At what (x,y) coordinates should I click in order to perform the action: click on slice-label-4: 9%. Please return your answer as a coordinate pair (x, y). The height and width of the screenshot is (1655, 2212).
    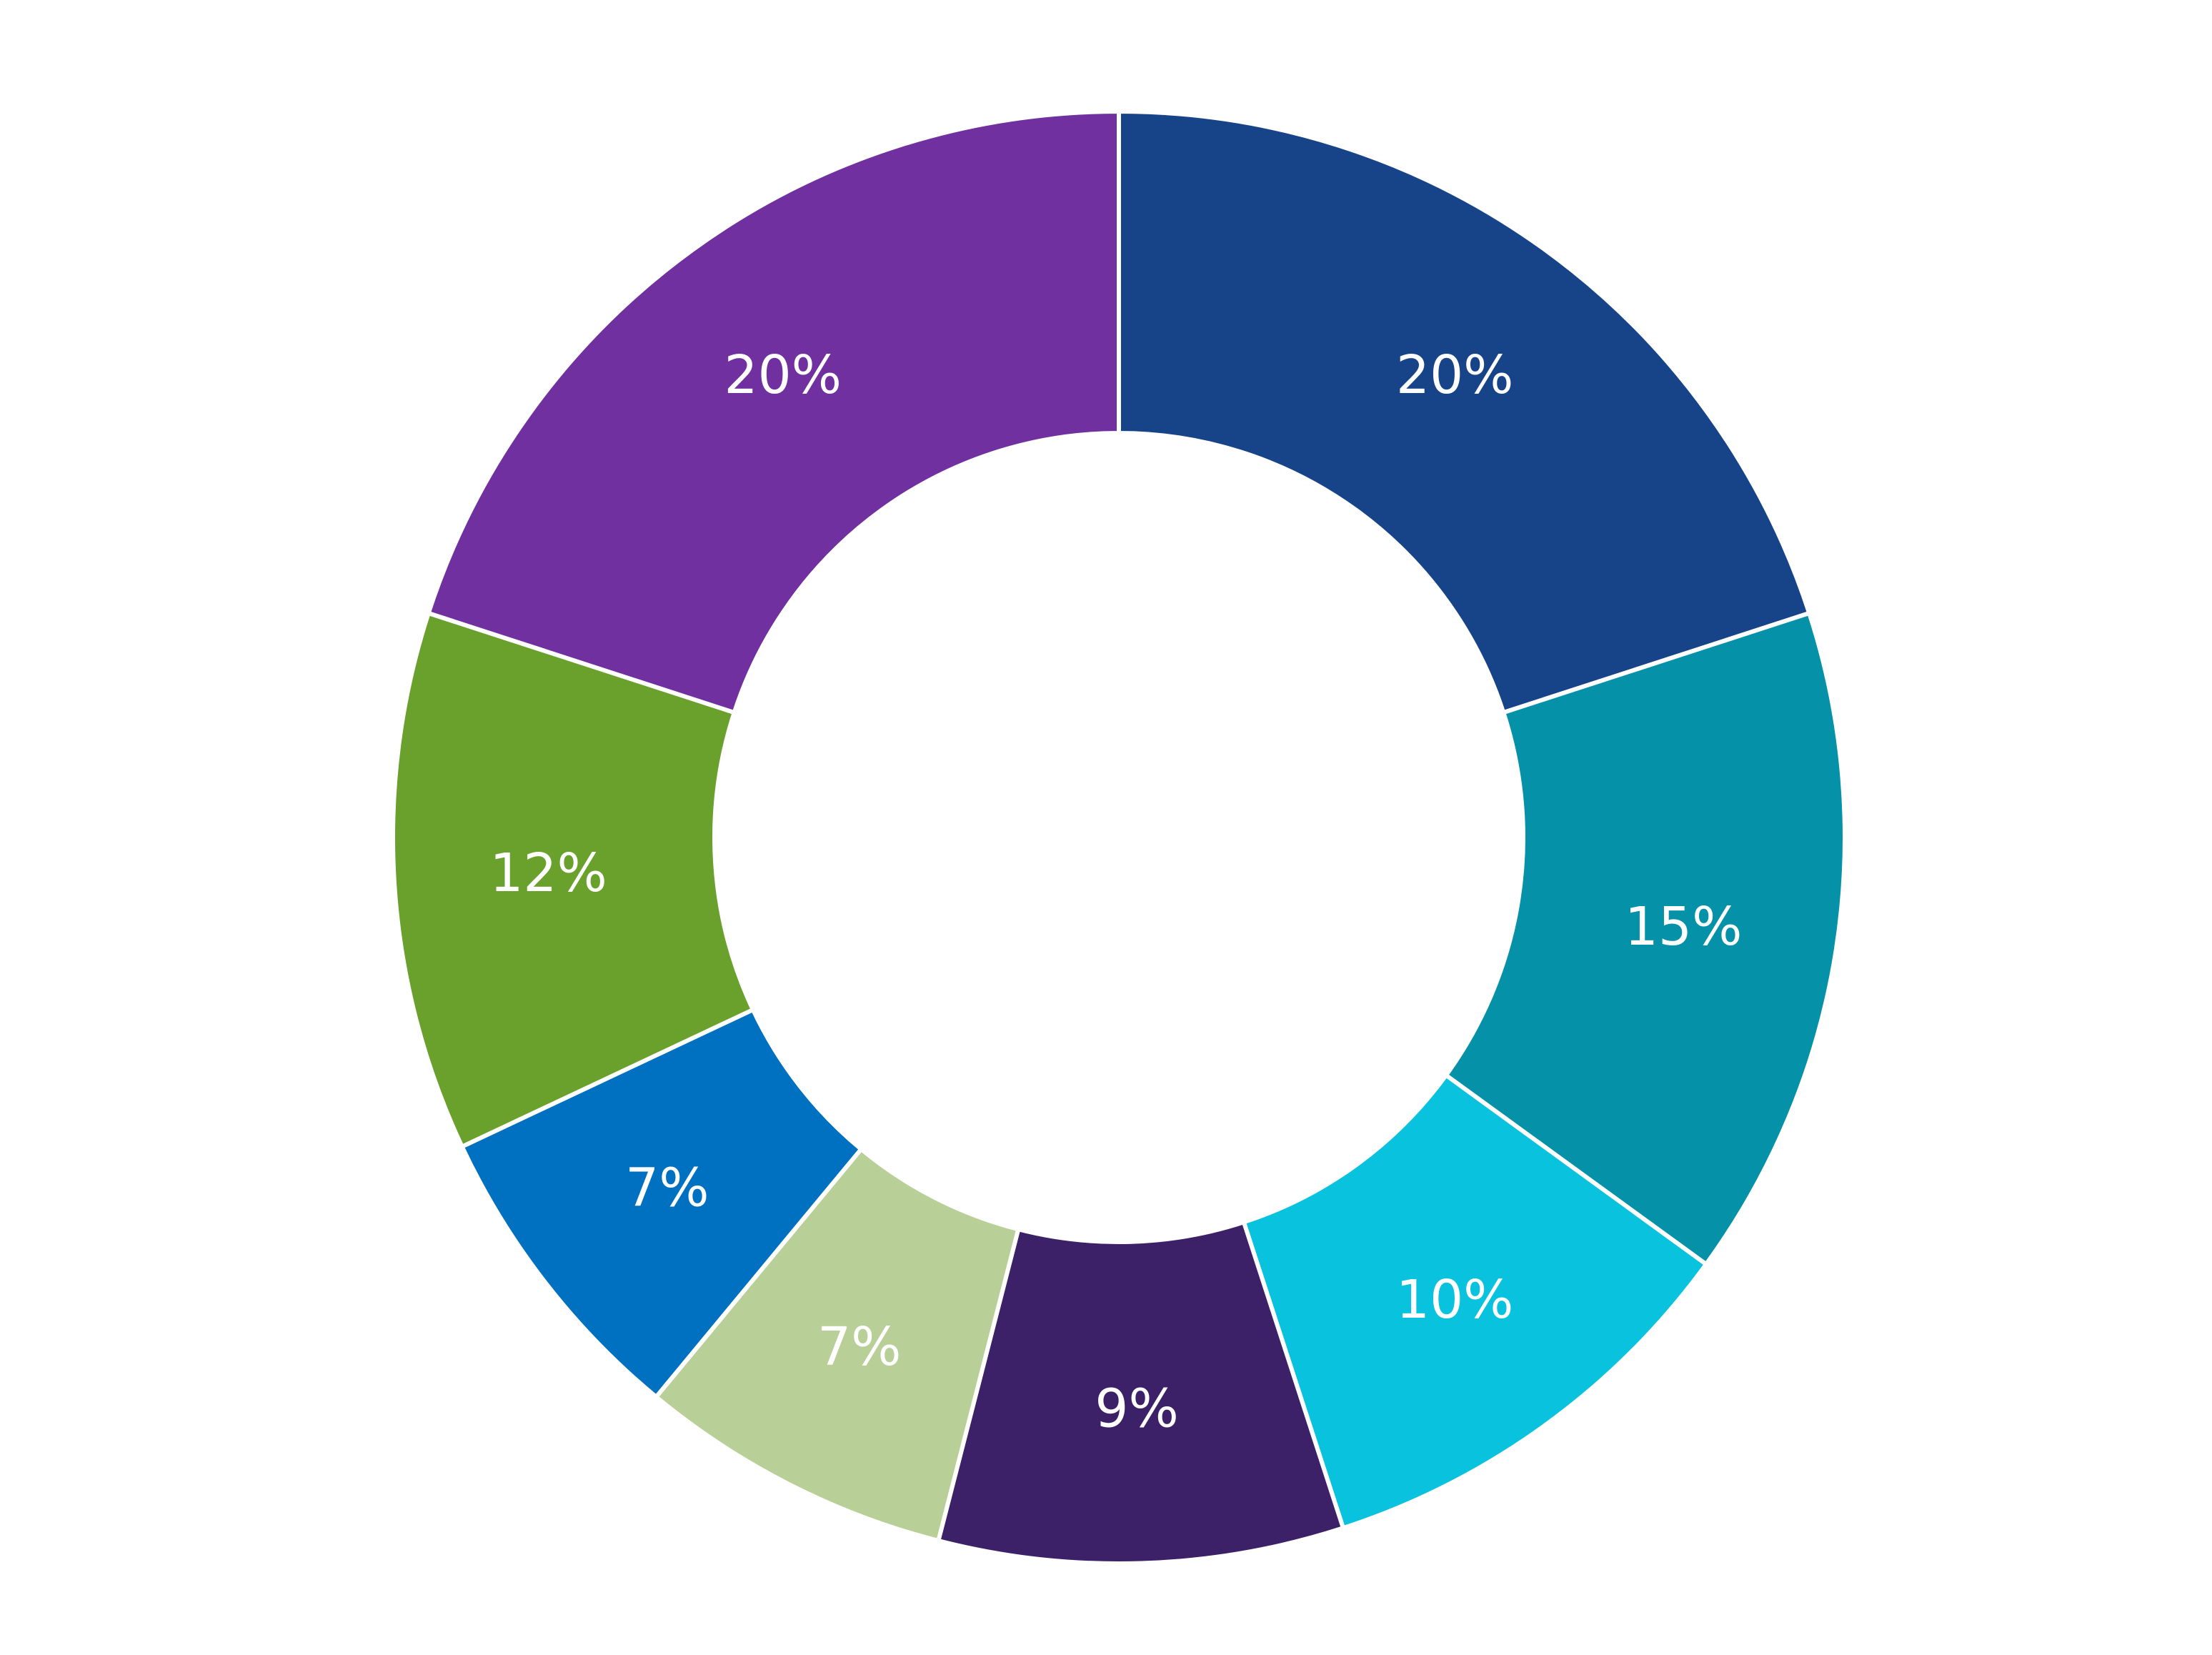
    Looking at the image, I should click on (1136, 1409).